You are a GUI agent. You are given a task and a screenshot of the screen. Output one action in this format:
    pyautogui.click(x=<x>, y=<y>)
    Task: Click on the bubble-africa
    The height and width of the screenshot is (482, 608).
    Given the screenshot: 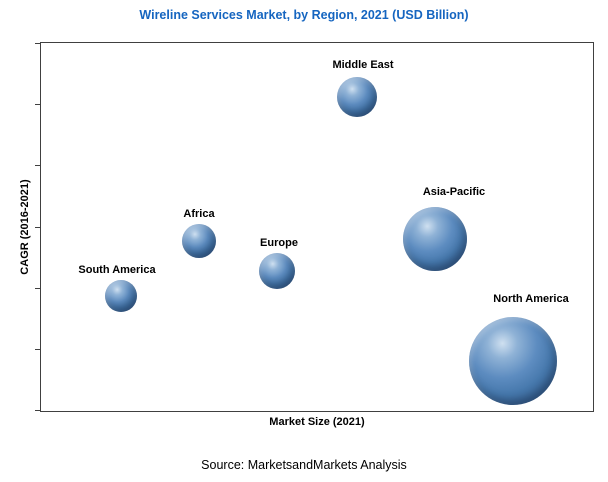 What is the action you would take?
    pyautogui.click(x=199, y=241)
    